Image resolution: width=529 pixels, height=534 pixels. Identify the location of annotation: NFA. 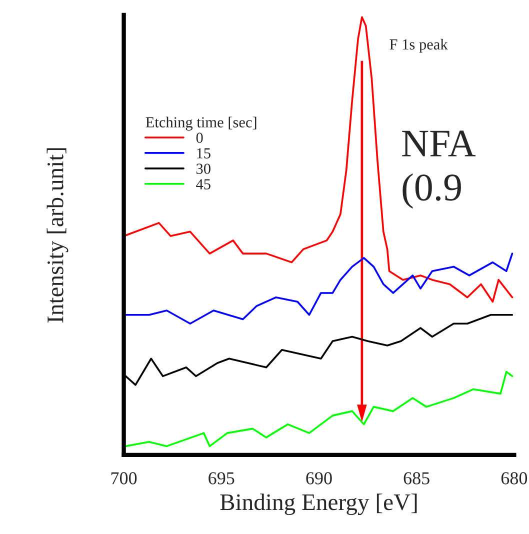
(439, 143).